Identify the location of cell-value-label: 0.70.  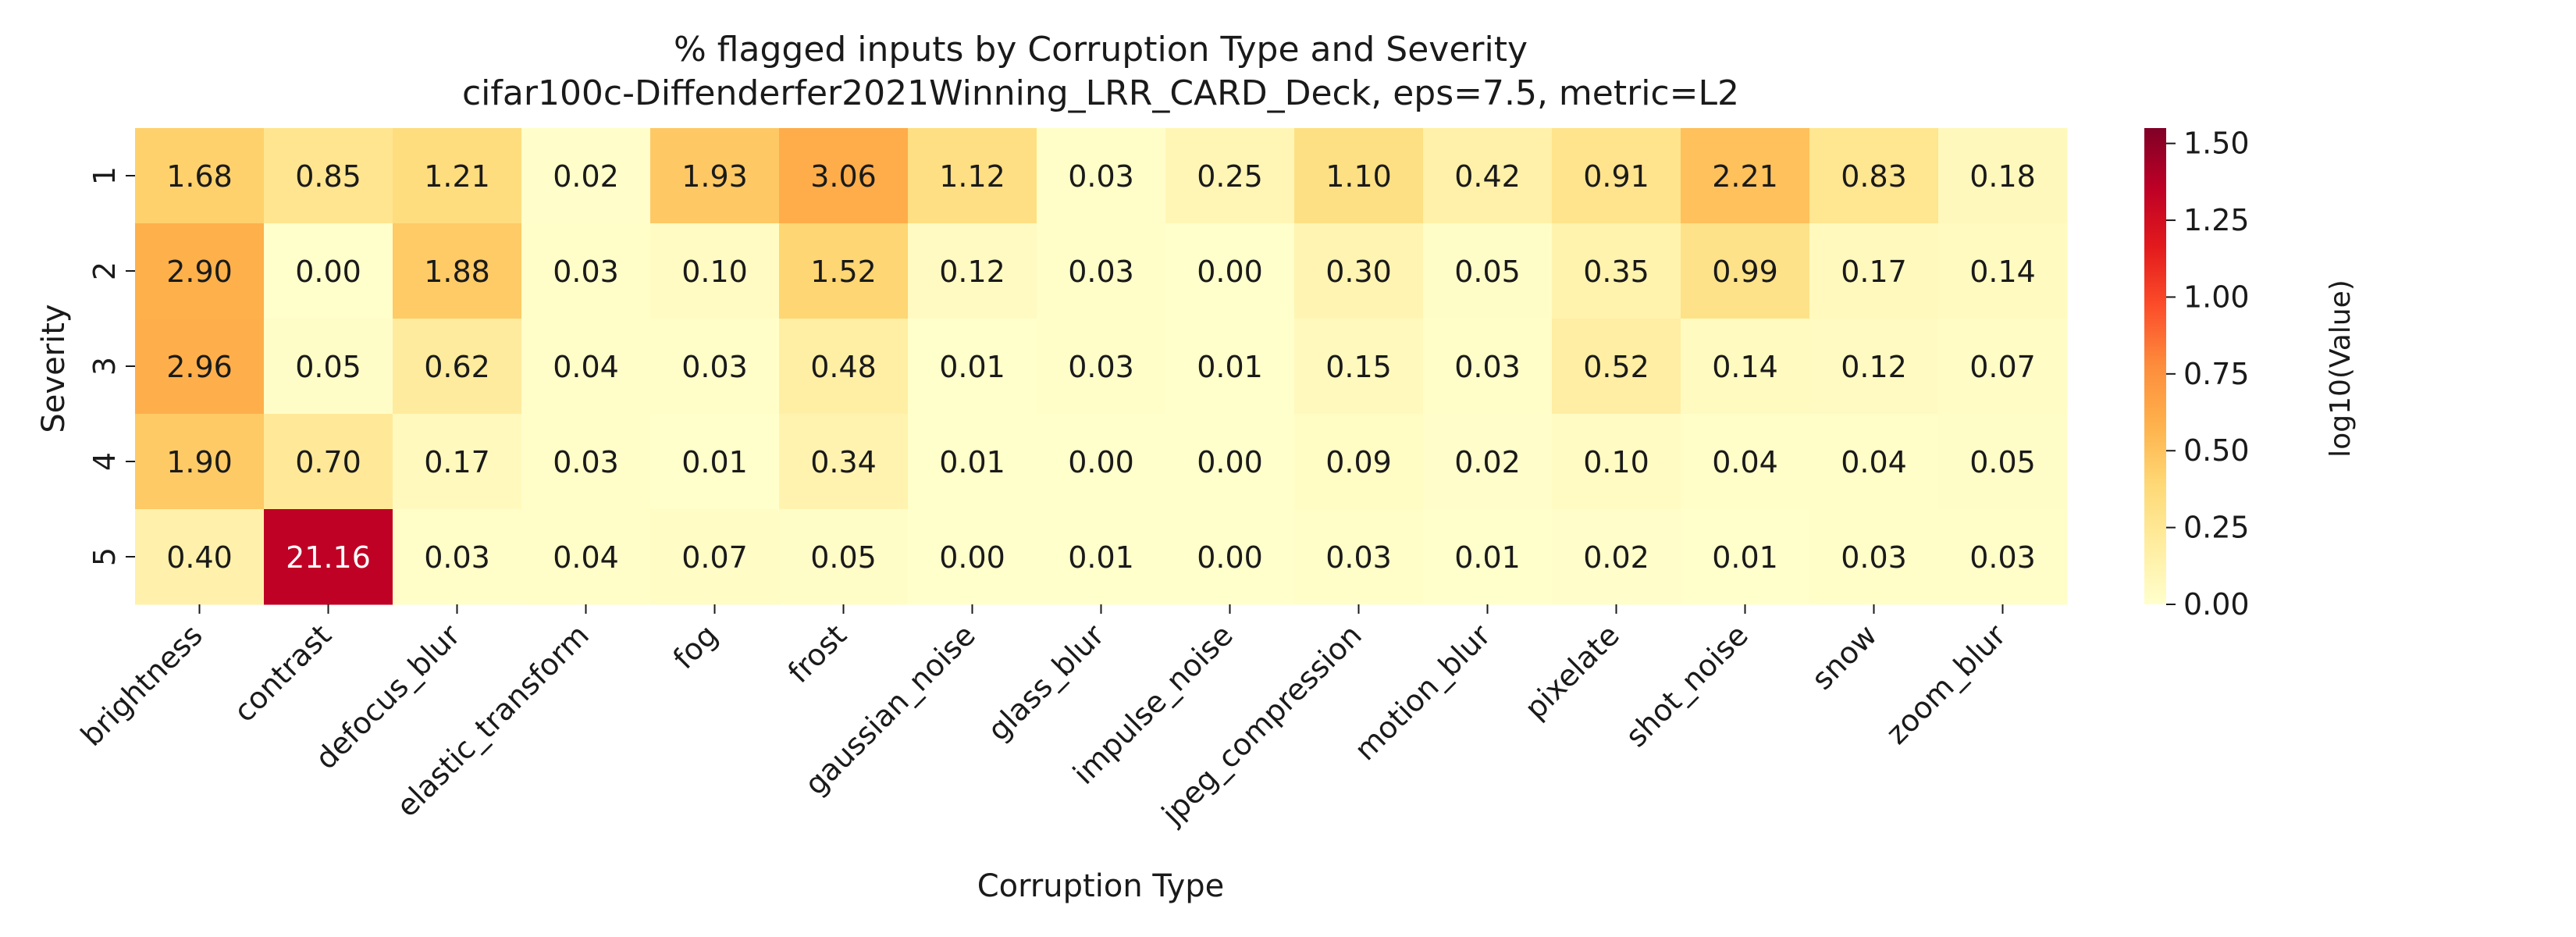
(328, 462).